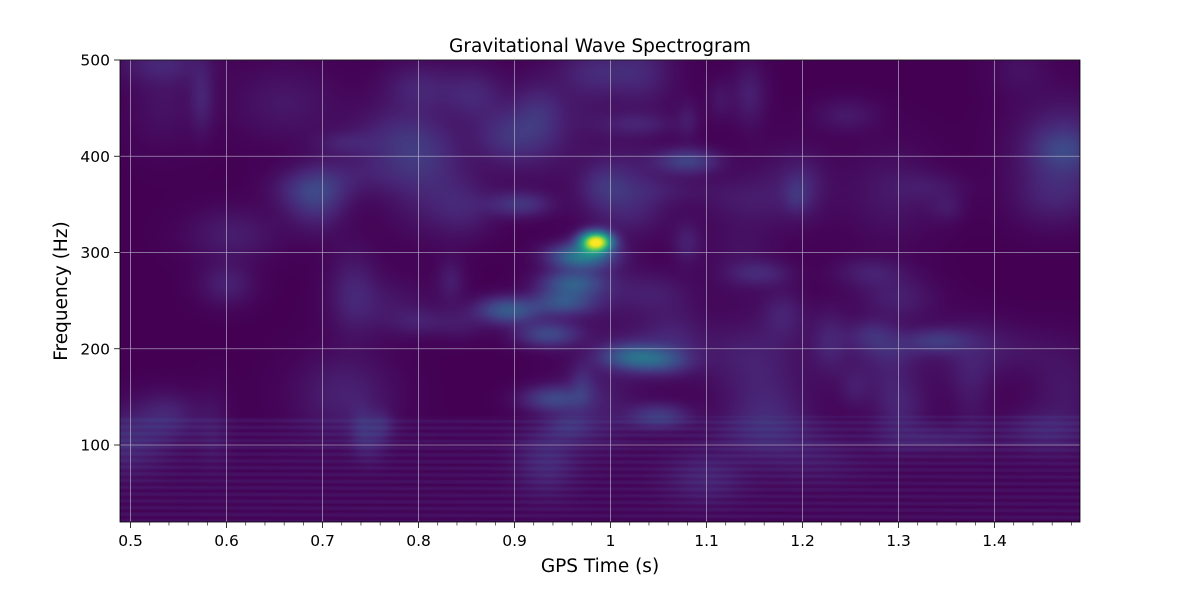 This screenshot has width=1200, height=600. What do you see at coordinates (611, 541) in the screenshot?
I see `x-tick-label: 1` at bounding box center [611, 541].